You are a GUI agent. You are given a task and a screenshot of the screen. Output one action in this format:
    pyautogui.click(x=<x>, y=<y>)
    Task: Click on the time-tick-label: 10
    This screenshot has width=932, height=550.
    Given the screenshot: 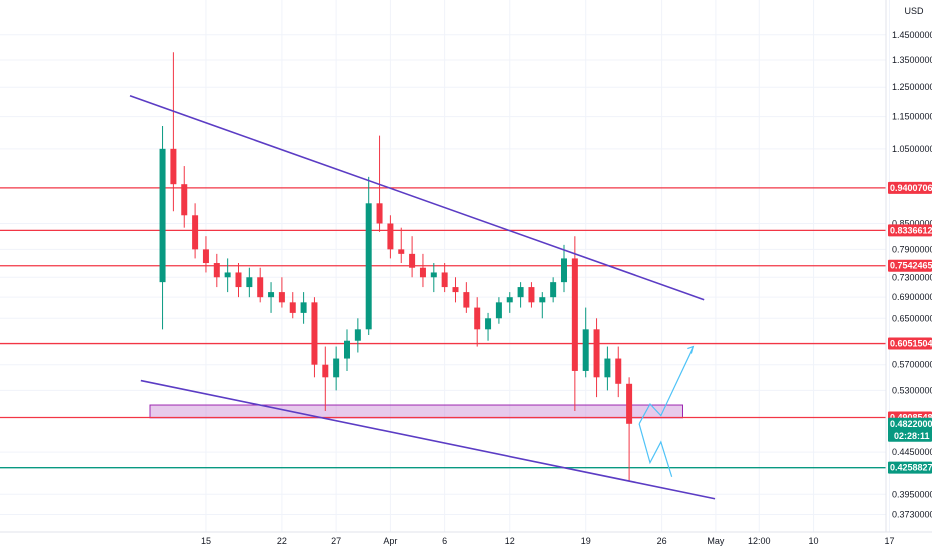 What is the action you would take?
    pyautogui.click(x=814, y=541)
    